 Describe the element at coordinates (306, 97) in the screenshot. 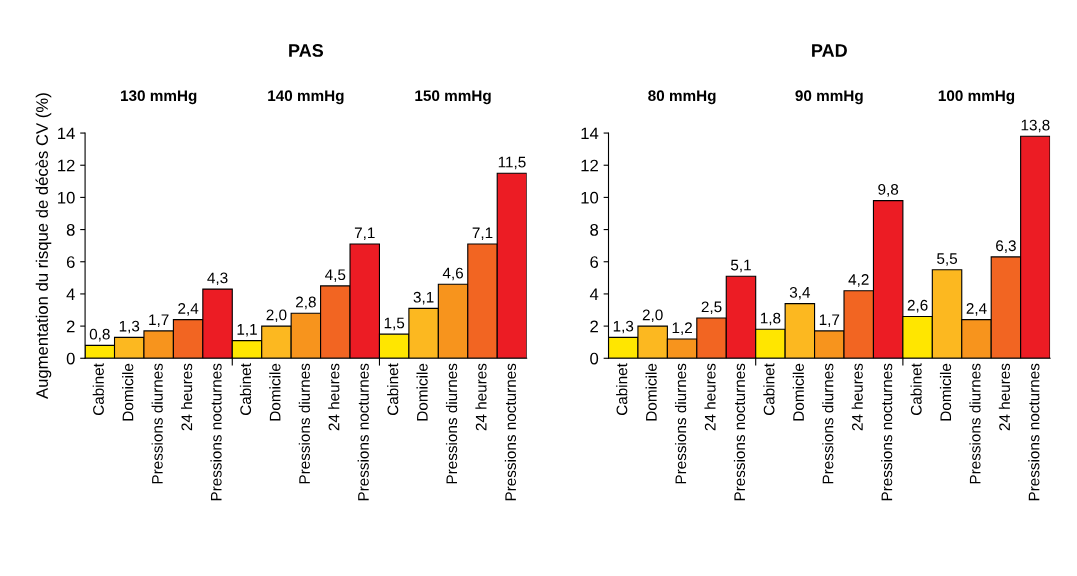

I see `text: 140 mmHg` at that location.